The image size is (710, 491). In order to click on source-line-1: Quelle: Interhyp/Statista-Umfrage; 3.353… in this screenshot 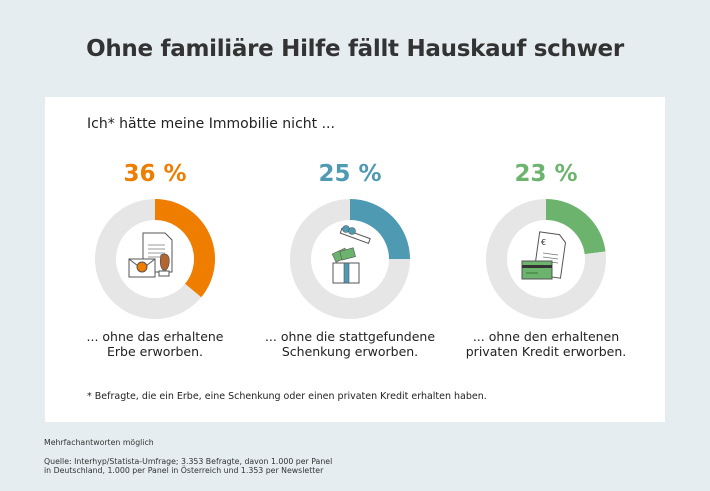, I will do `click(188, 461)`.